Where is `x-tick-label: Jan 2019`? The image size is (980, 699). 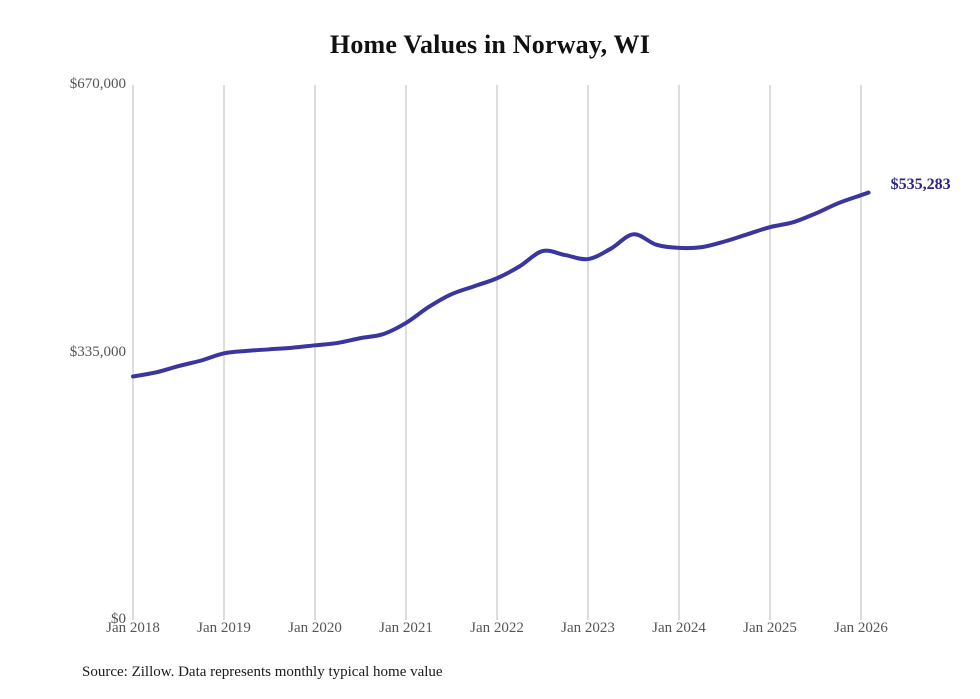 x-tick-label: Jan 2019 is located at coordinates (224, 628).